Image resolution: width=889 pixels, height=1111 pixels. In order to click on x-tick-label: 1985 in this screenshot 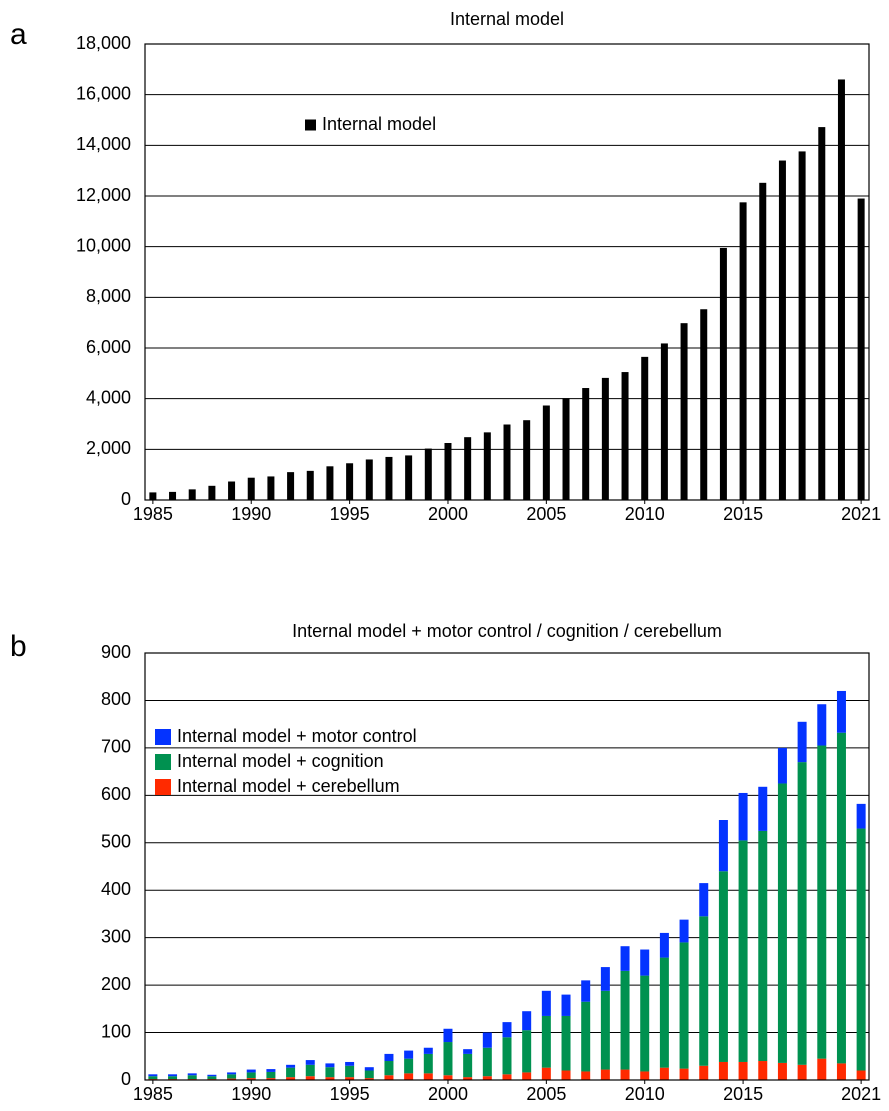, I will do `click(153, 1094)`.